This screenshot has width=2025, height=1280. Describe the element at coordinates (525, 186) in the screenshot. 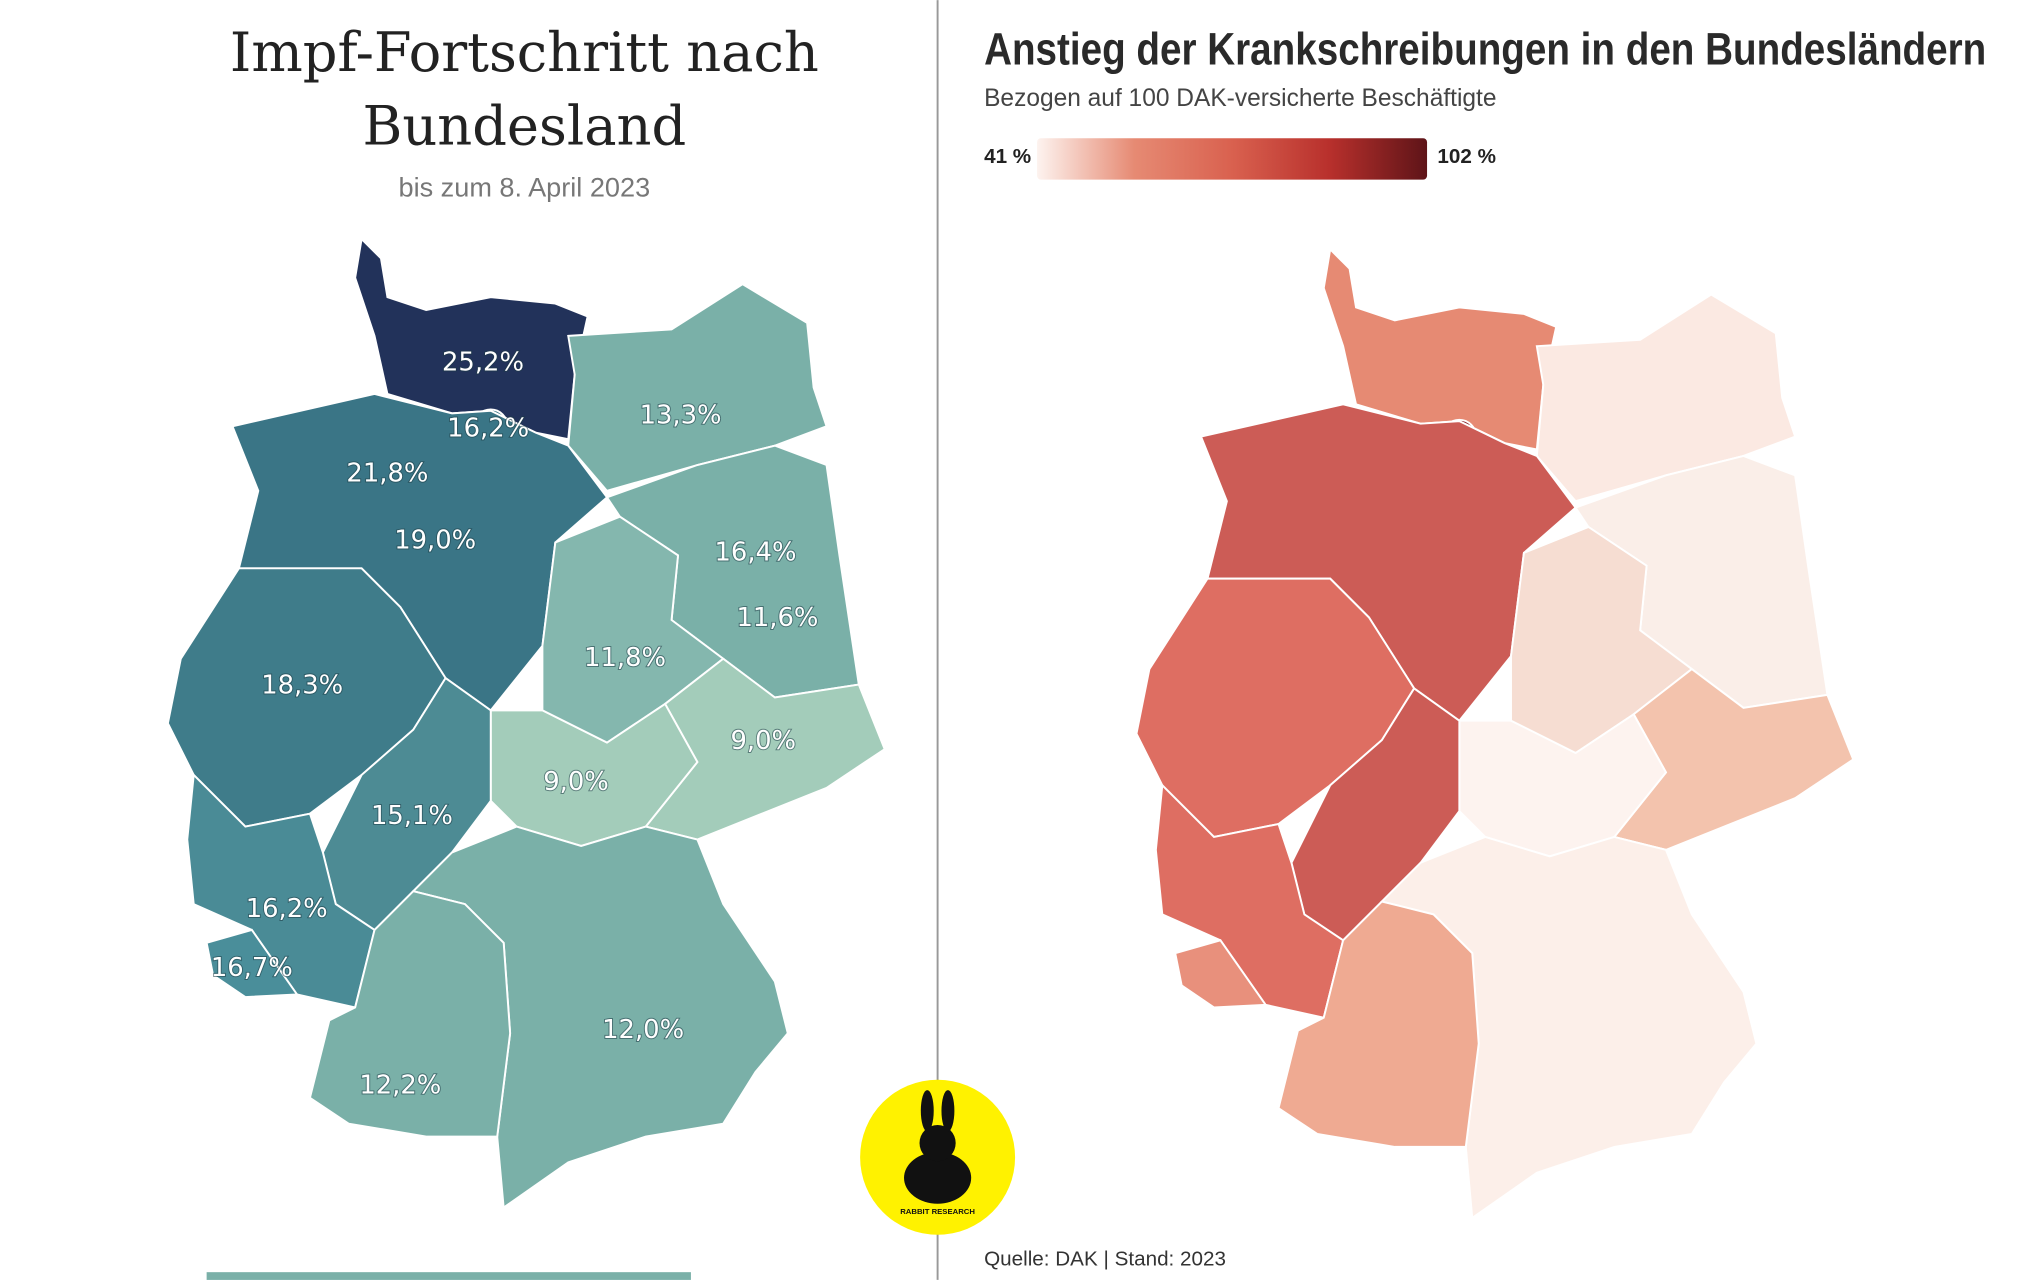

I see `subtitle: bis zum 8. April 2023` at that location.